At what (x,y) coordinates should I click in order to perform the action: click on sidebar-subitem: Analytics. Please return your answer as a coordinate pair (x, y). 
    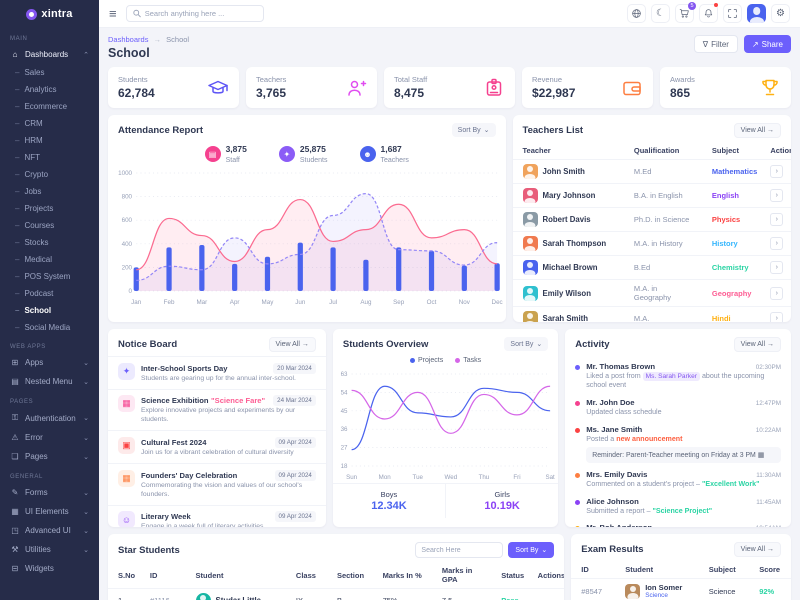
    Looking at the image, I should click on (49, 89).